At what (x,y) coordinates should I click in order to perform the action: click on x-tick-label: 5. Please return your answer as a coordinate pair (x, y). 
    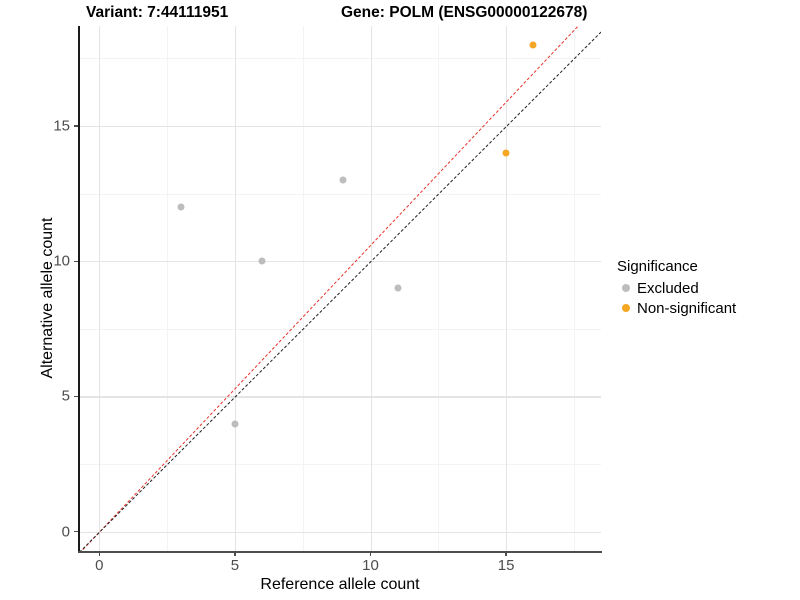
    Looking at the image, I should click on (235, 565).